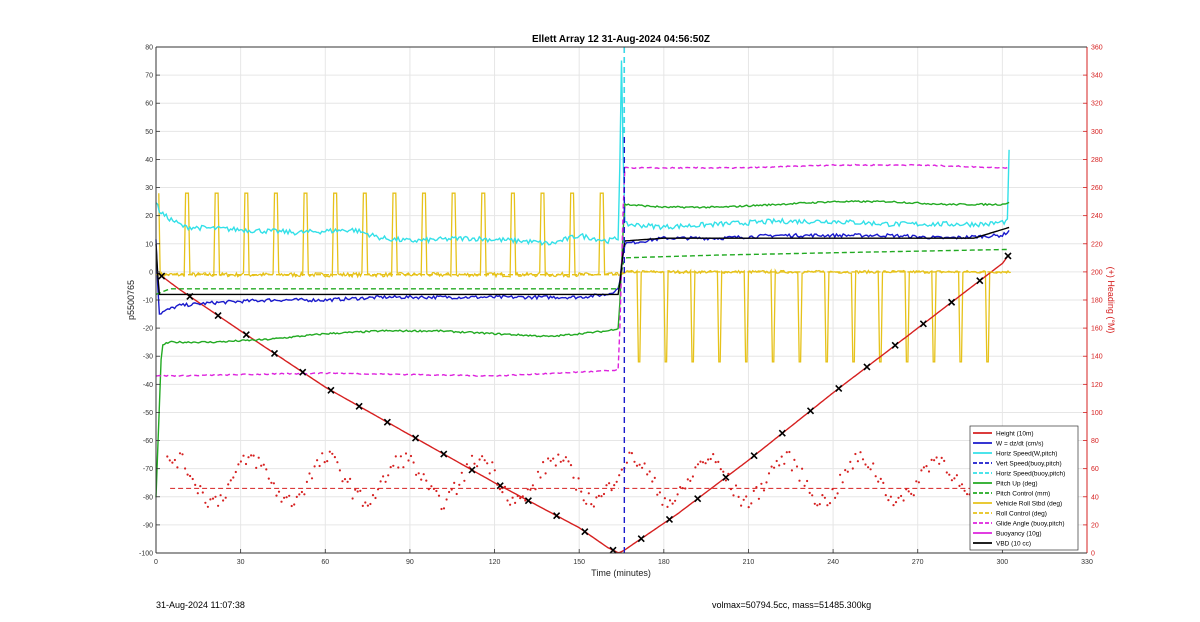  I want to click on y-tick-label-right: 100, so click(1097, 413).